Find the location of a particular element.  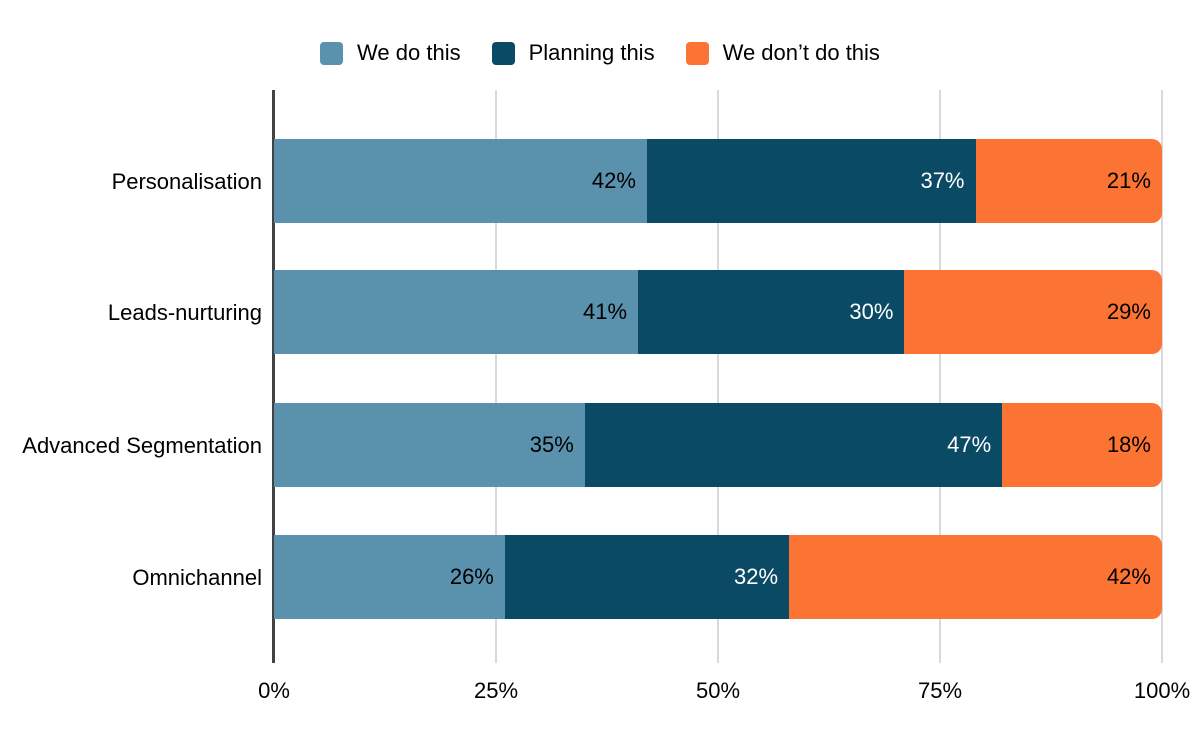

category-label-leads-nurturing: Leads-nurturing is located at coordinates (184, 312).